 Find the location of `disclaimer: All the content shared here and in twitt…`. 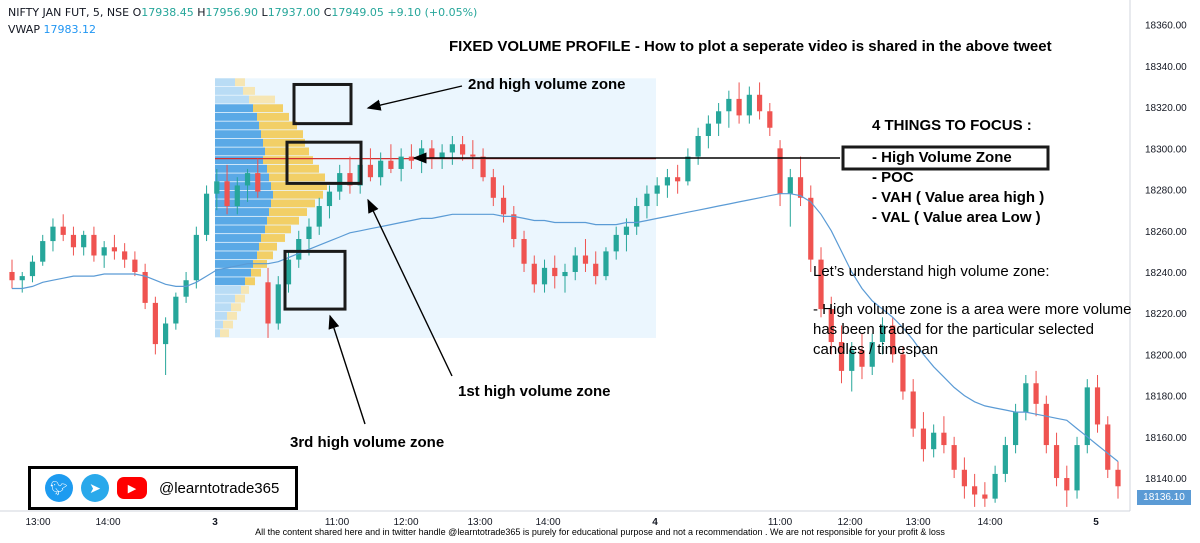

disclaimer: All the content shared here and in twitt… is located at coordinates (600, 532).